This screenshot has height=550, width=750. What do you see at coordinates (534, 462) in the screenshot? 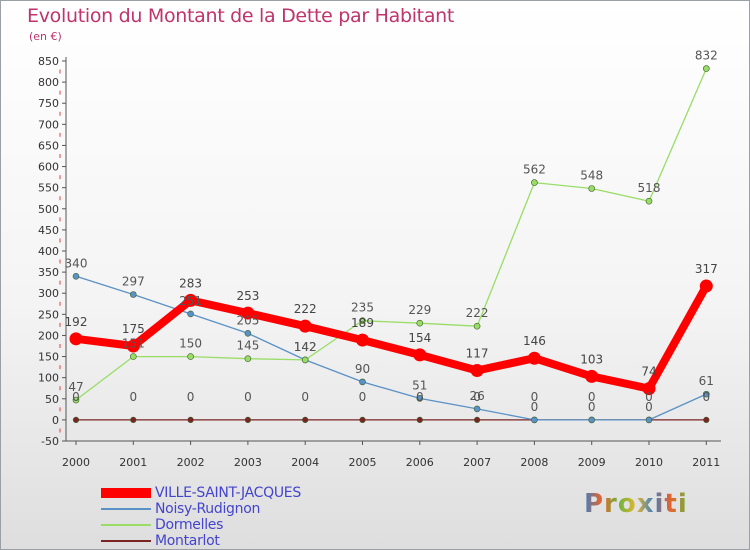
I see `x-tick-label: 2008` at bounding box center [534, 462].